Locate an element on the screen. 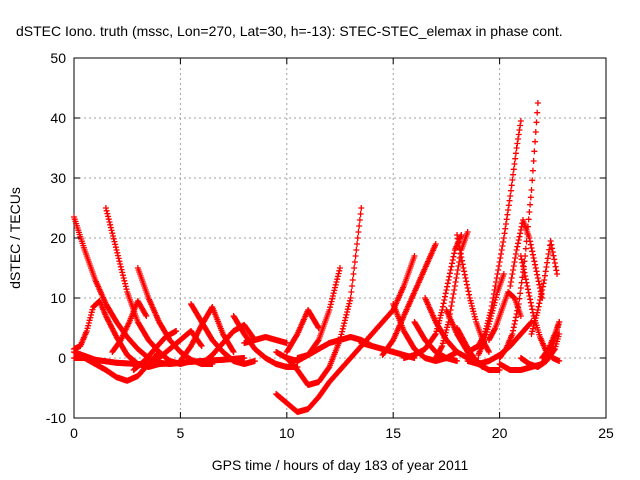 The image size is (640, 480). y-tick-label: 50 is located at coordinates (58, 58).